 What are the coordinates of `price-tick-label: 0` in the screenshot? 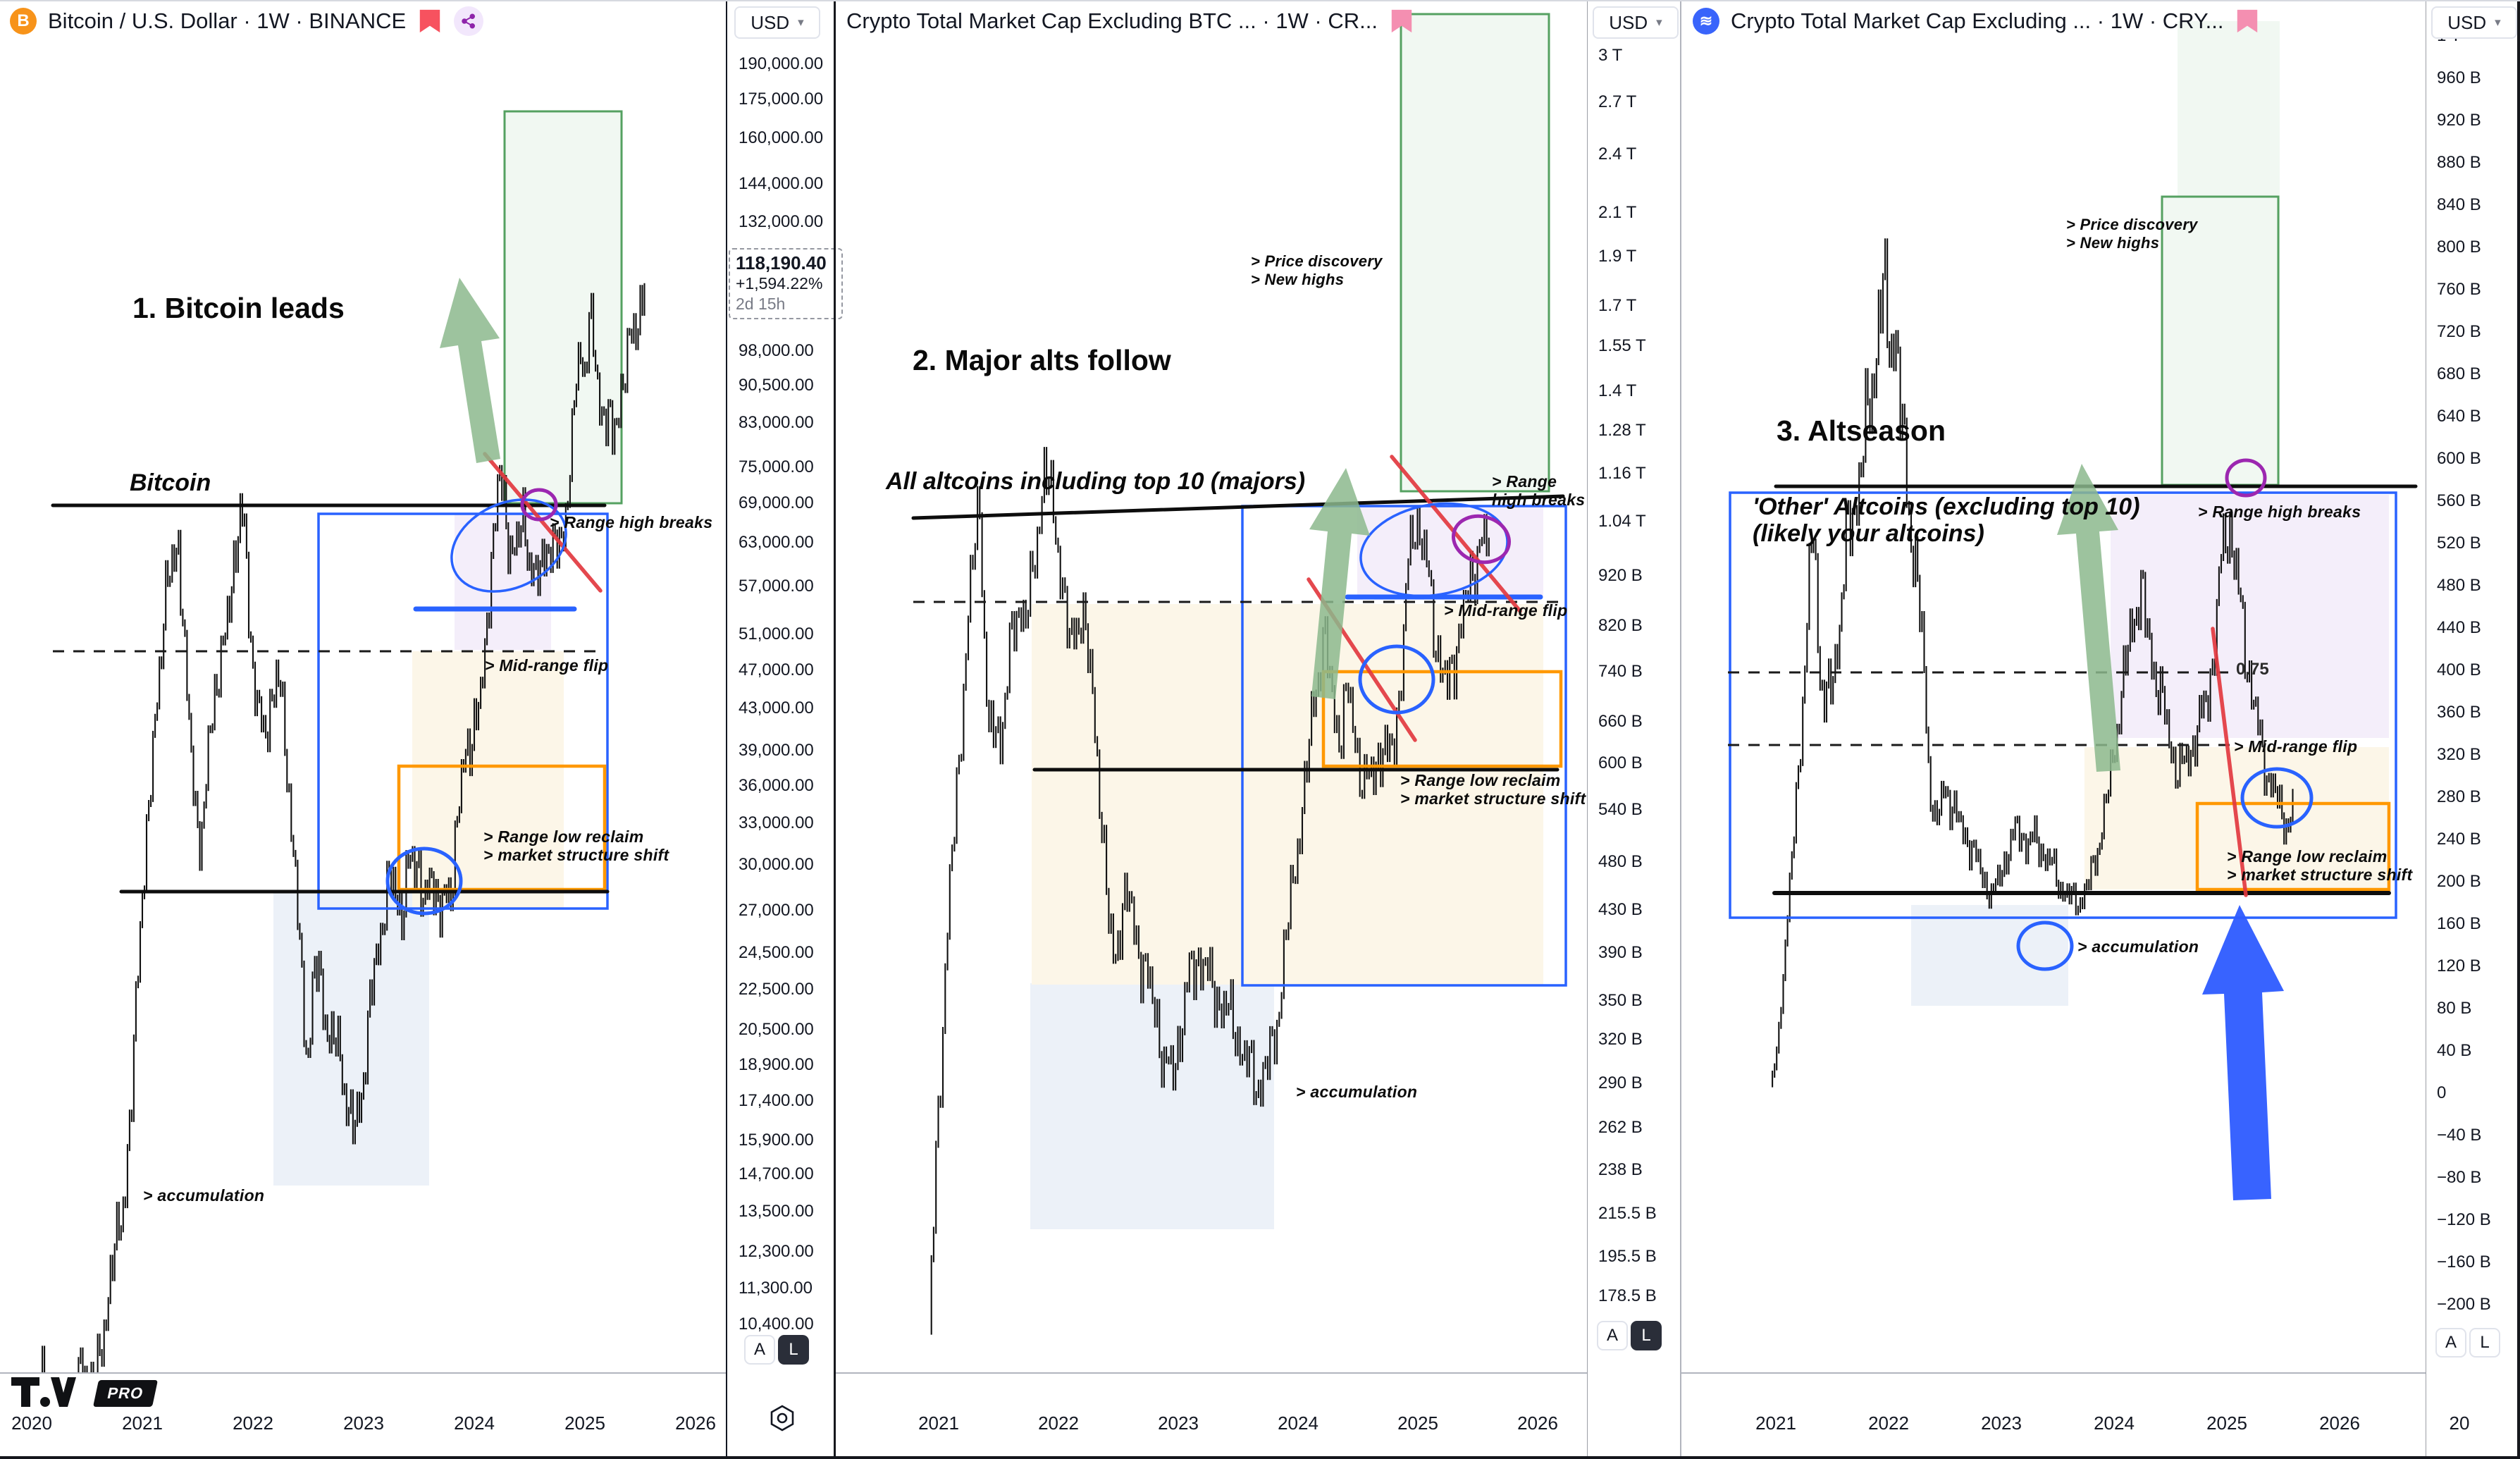 It's located at (2442, 1092).